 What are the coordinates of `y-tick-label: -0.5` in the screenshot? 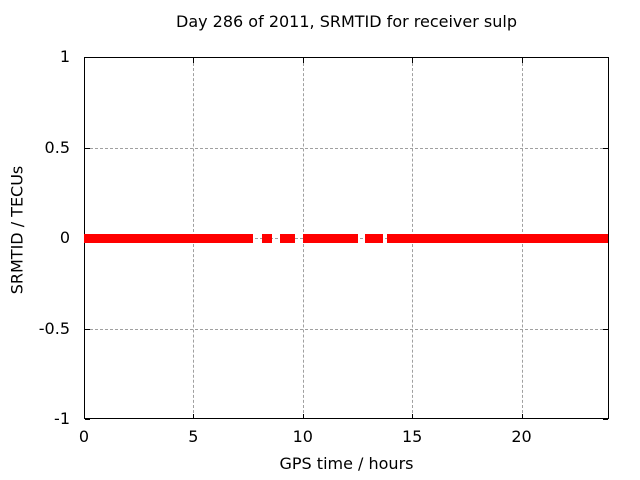 It's located at (54, 328).